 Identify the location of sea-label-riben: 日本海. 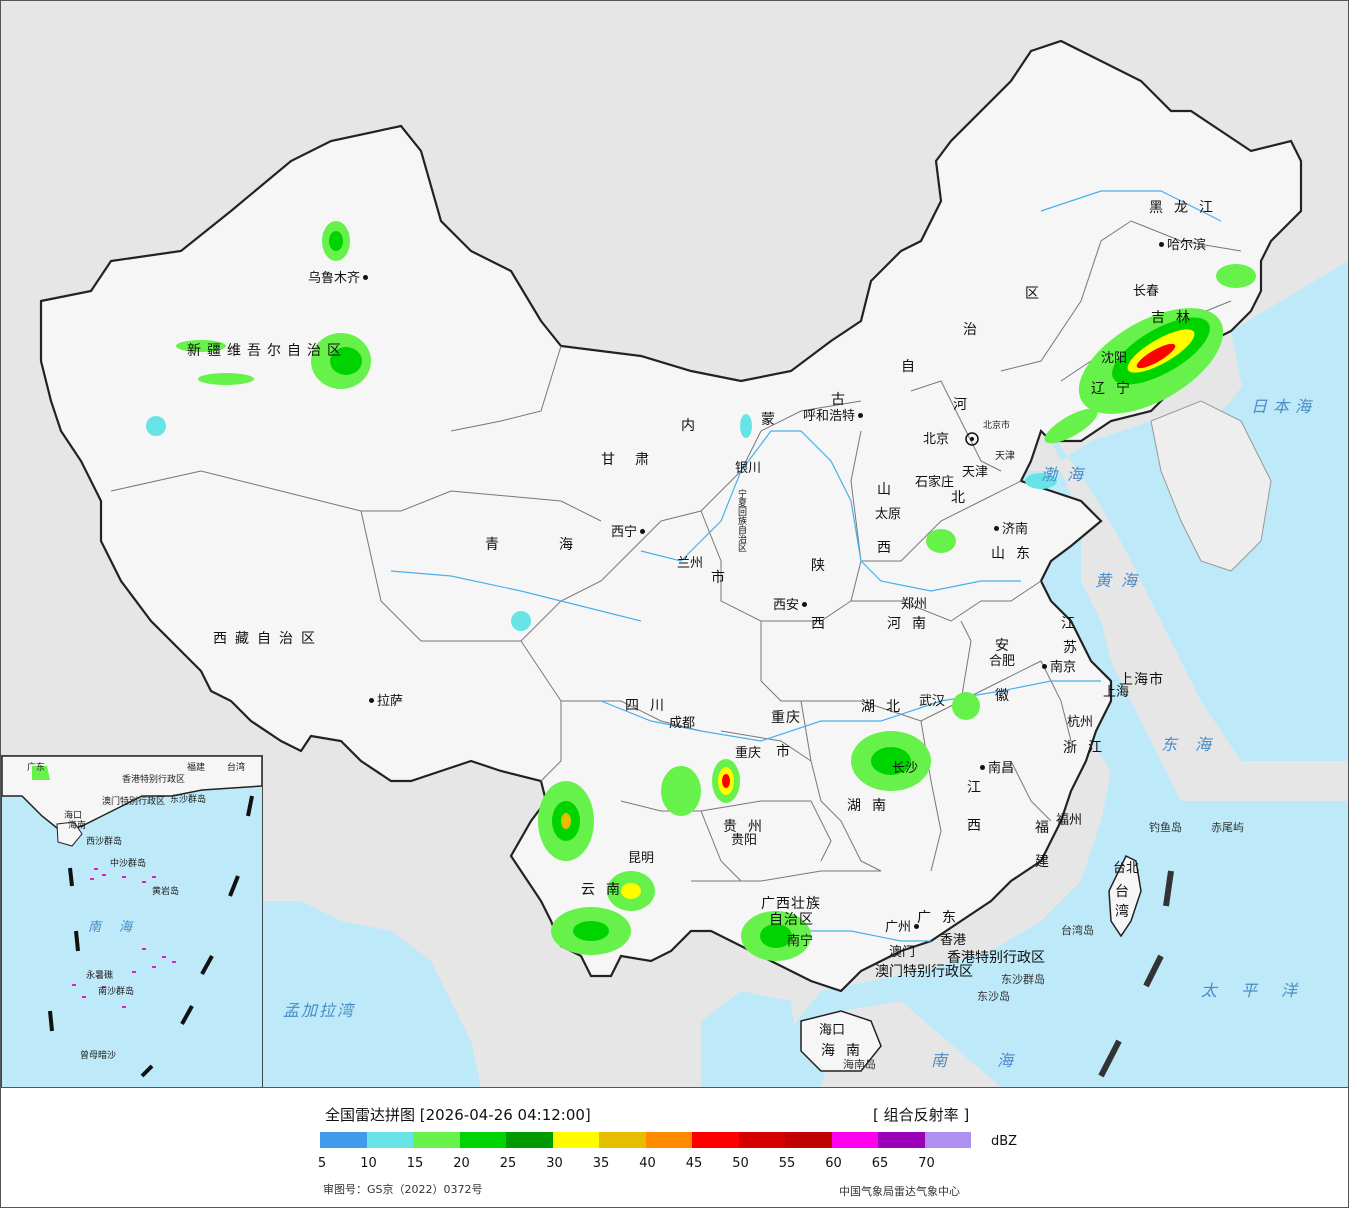
(1284, 406).